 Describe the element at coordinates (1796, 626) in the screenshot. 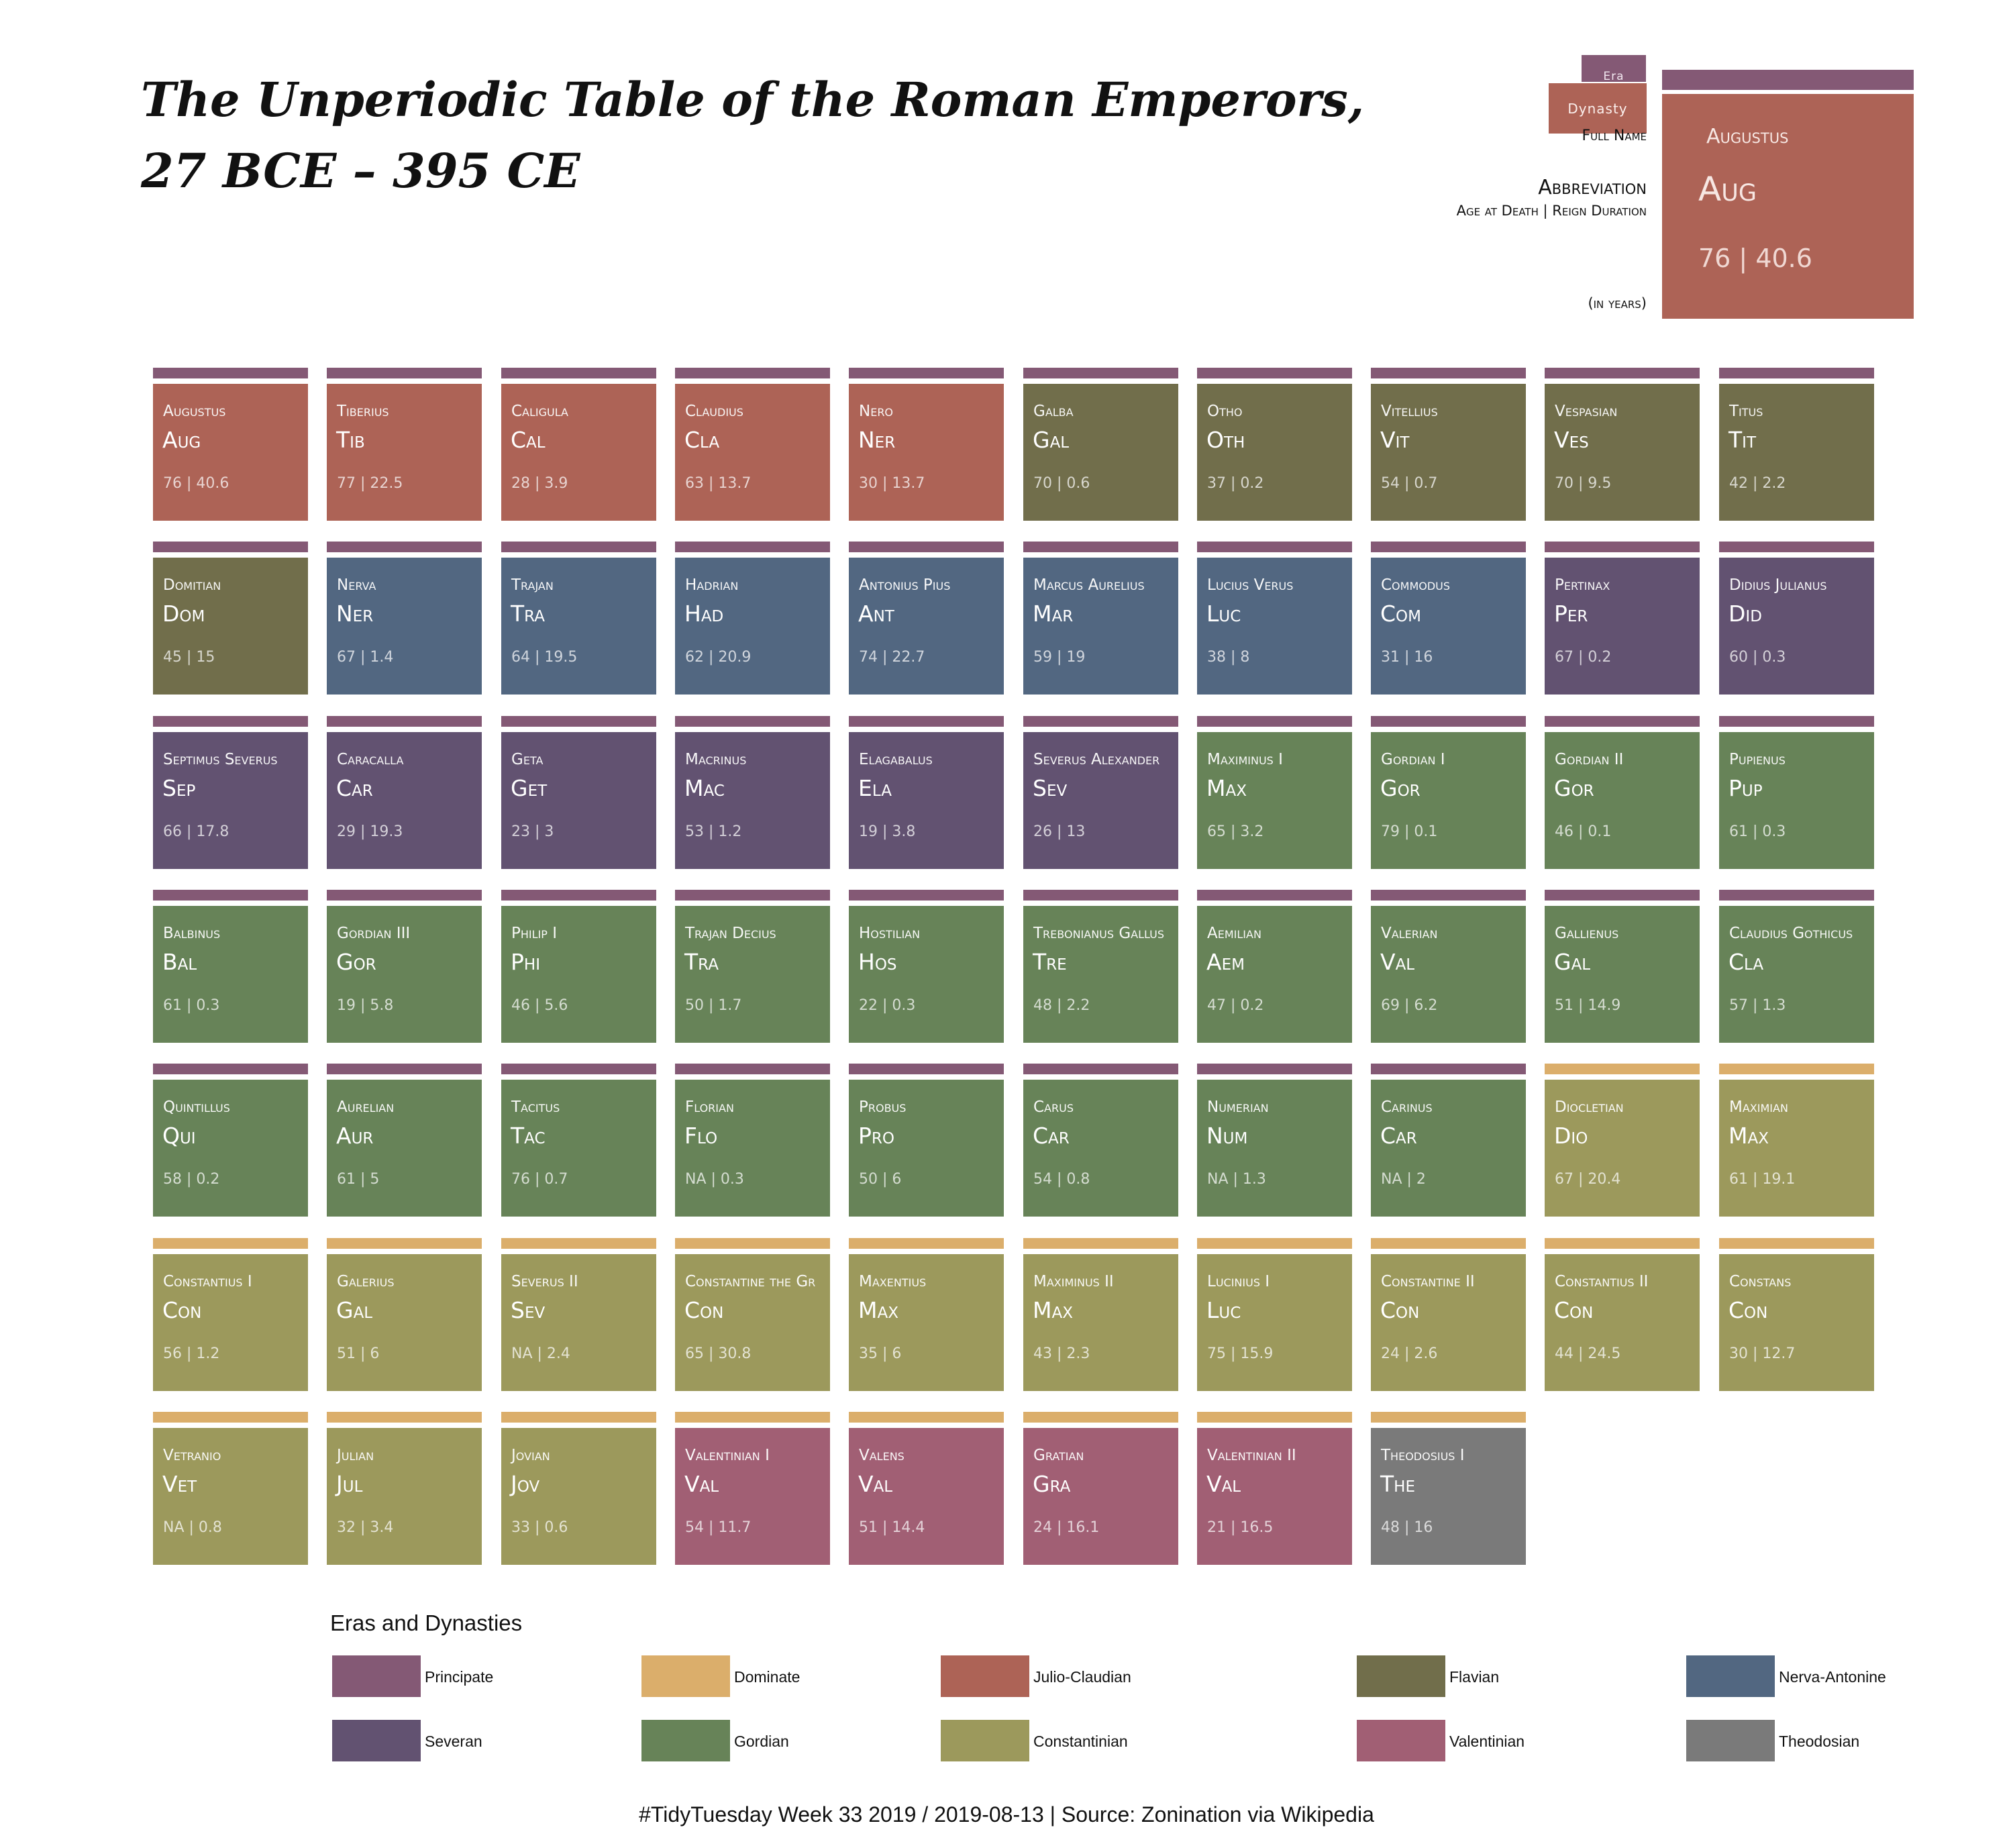

I see `dynasty-block: Didius Julianus Did 60 | 0.3` at that location.